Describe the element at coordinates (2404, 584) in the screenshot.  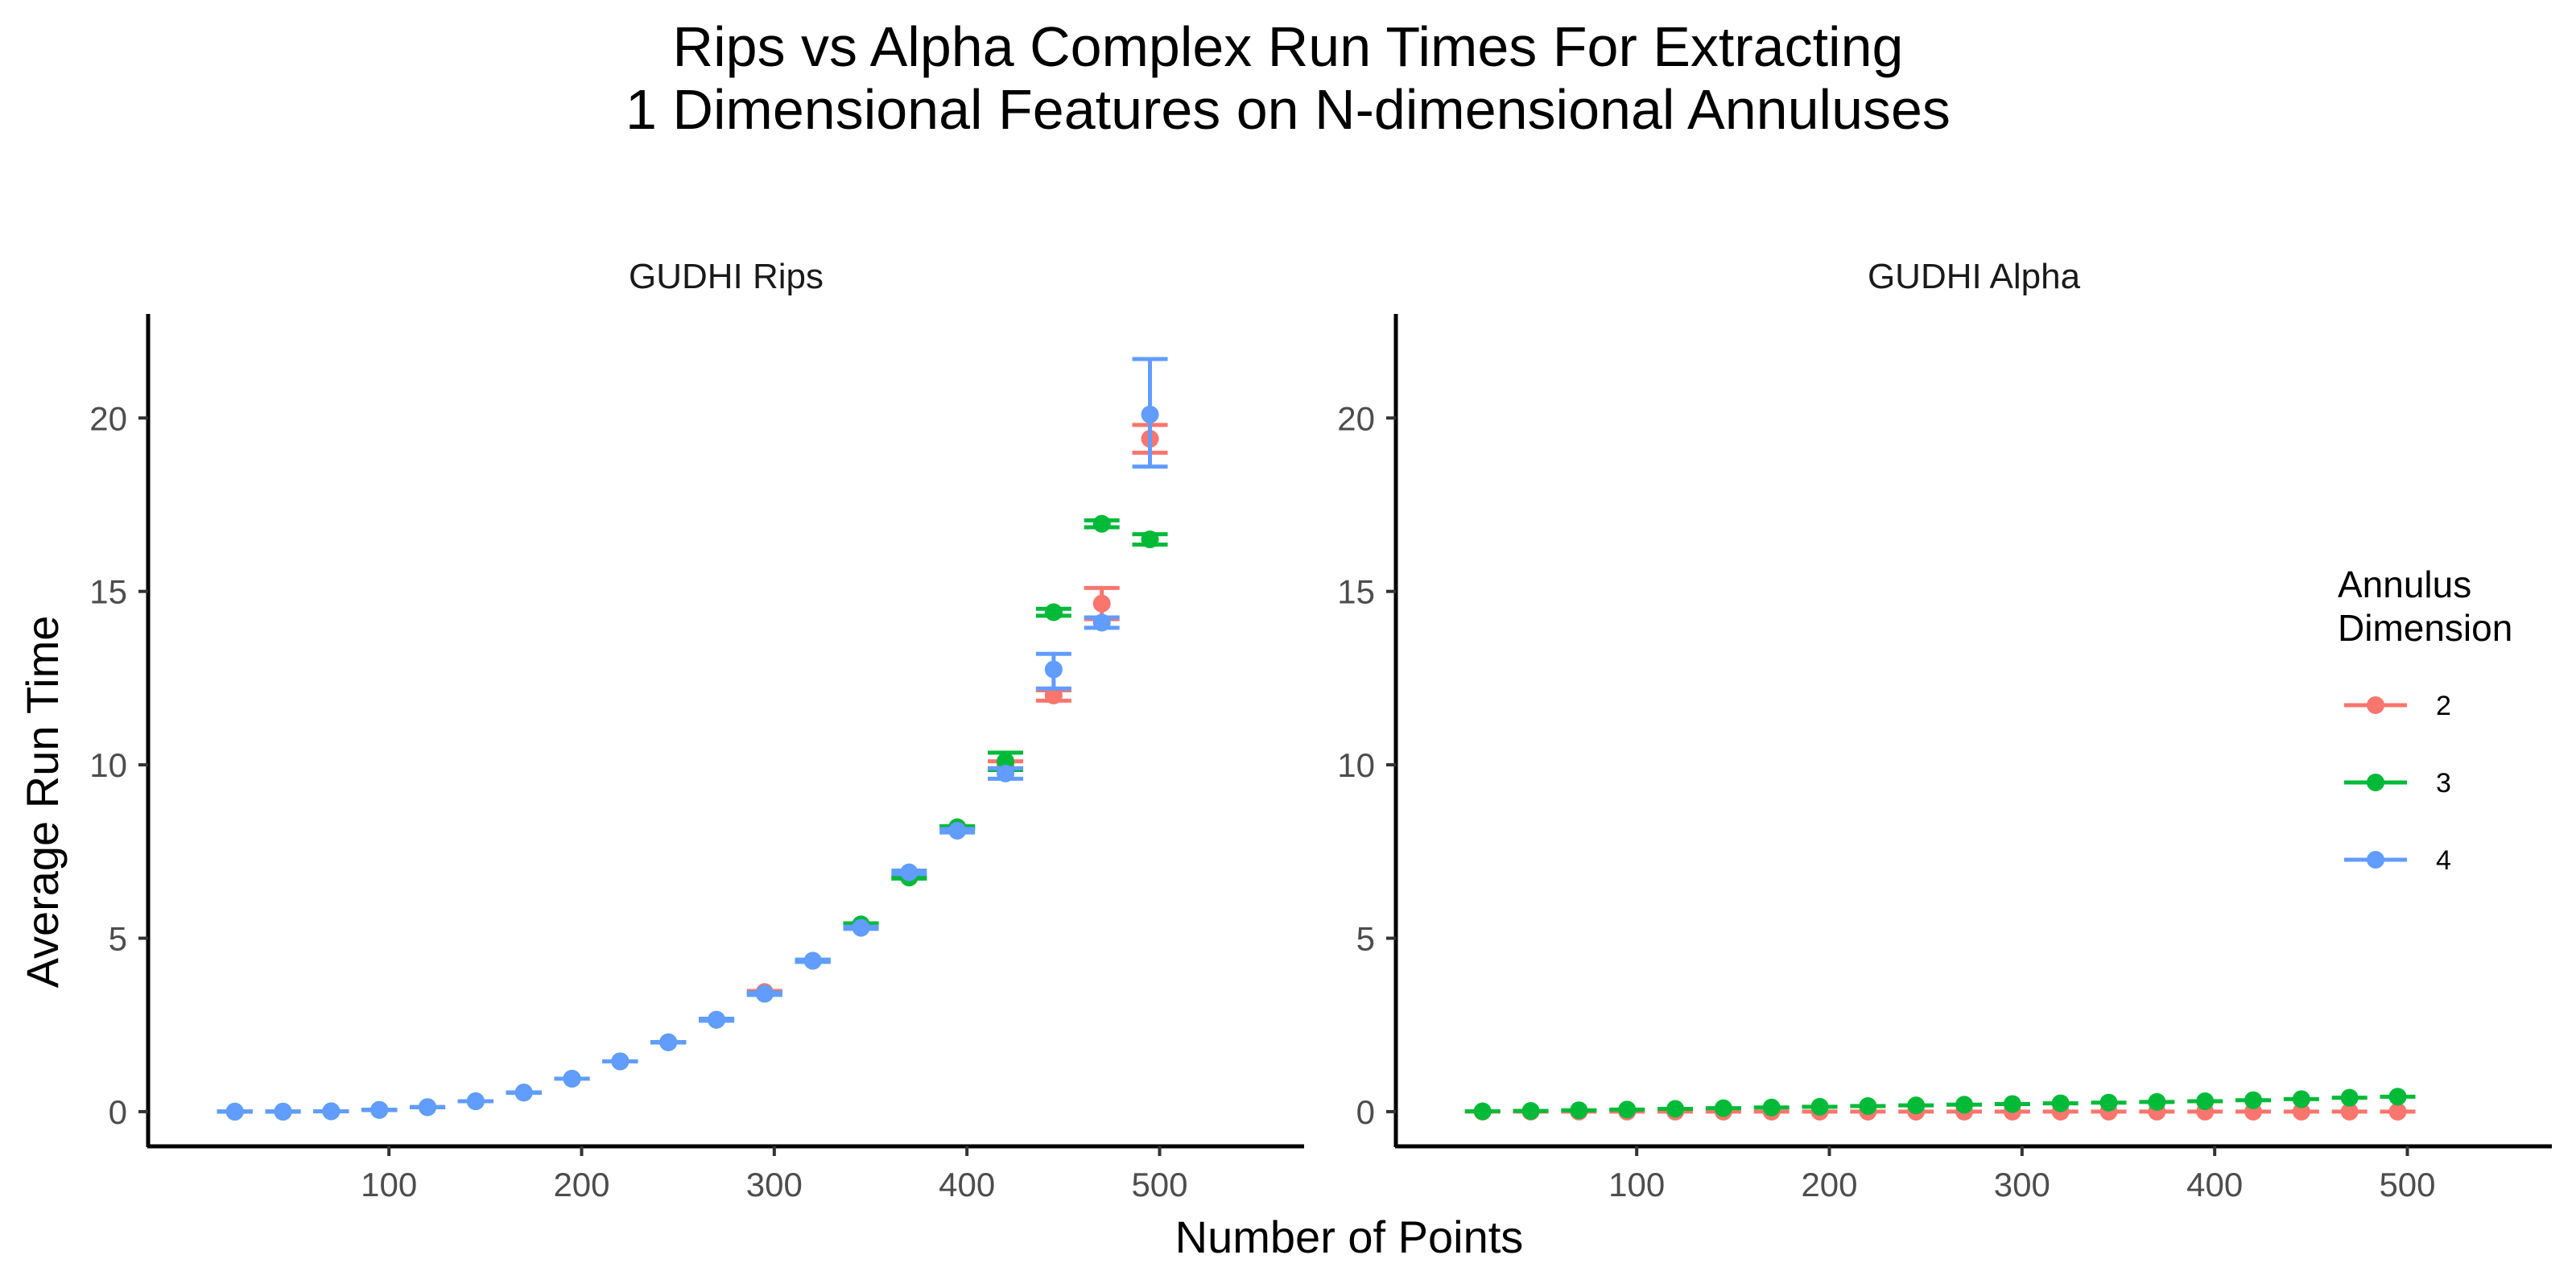
I see `legend-title-line-1: Annulus` at that location.